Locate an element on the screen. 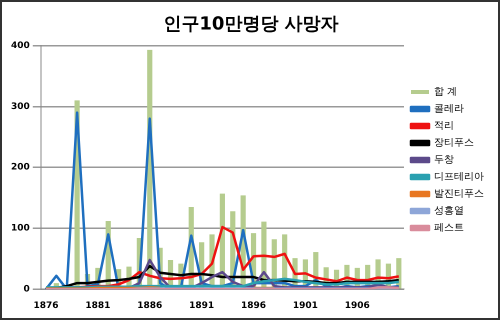 This screenshot has height=320, width=500. legend-label: 발진티푸스 is located at coordinates (459, 194).